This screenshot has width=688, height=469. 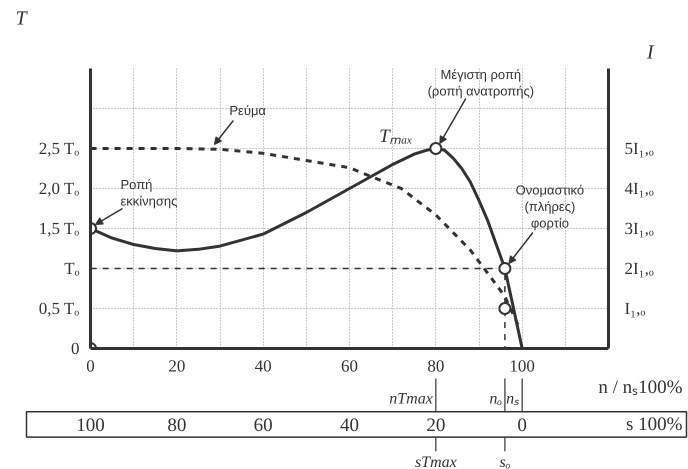 I want to click on annotation: Ροπή εκκίνησης, so click(x=149, y=192).